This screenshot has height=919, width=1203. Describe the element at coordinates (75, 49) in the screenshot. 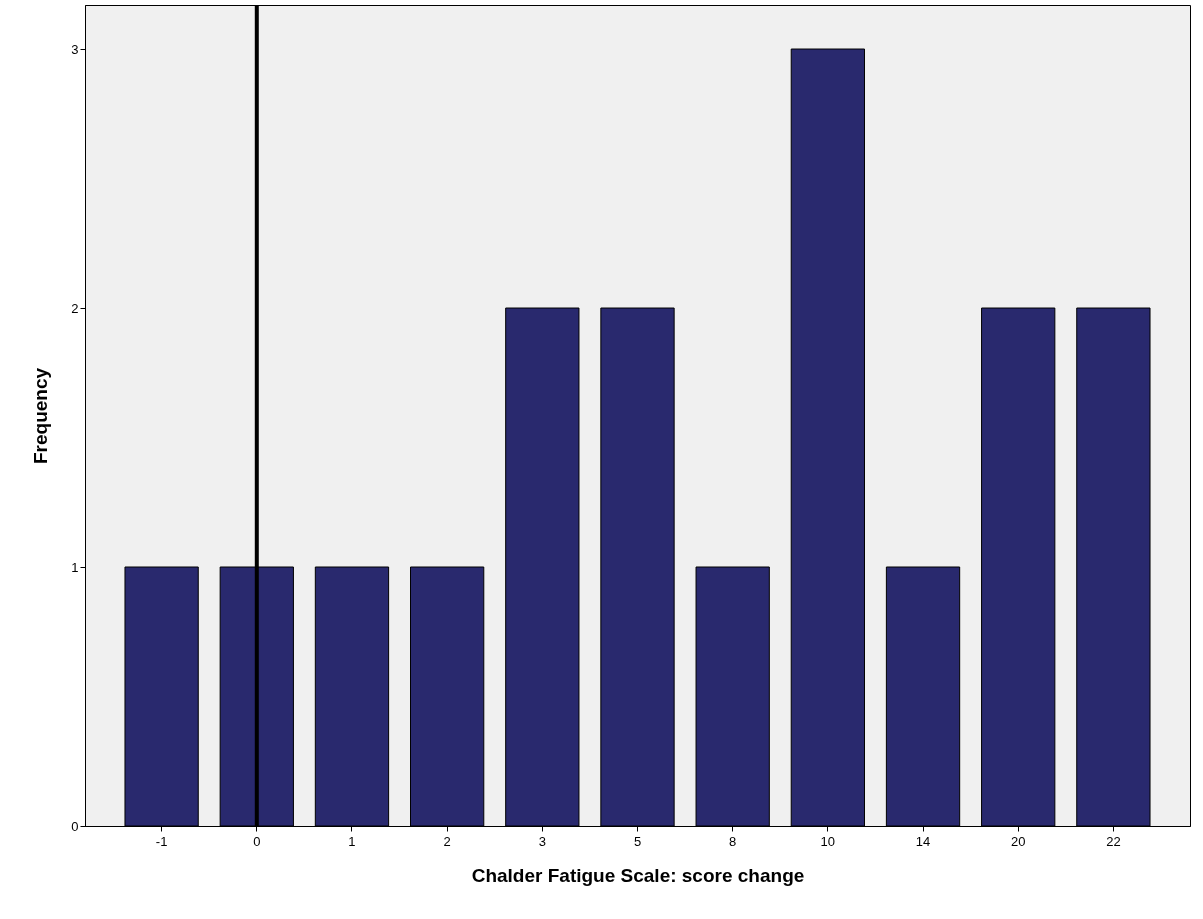

I see `y-tick-label: 3` at that location.